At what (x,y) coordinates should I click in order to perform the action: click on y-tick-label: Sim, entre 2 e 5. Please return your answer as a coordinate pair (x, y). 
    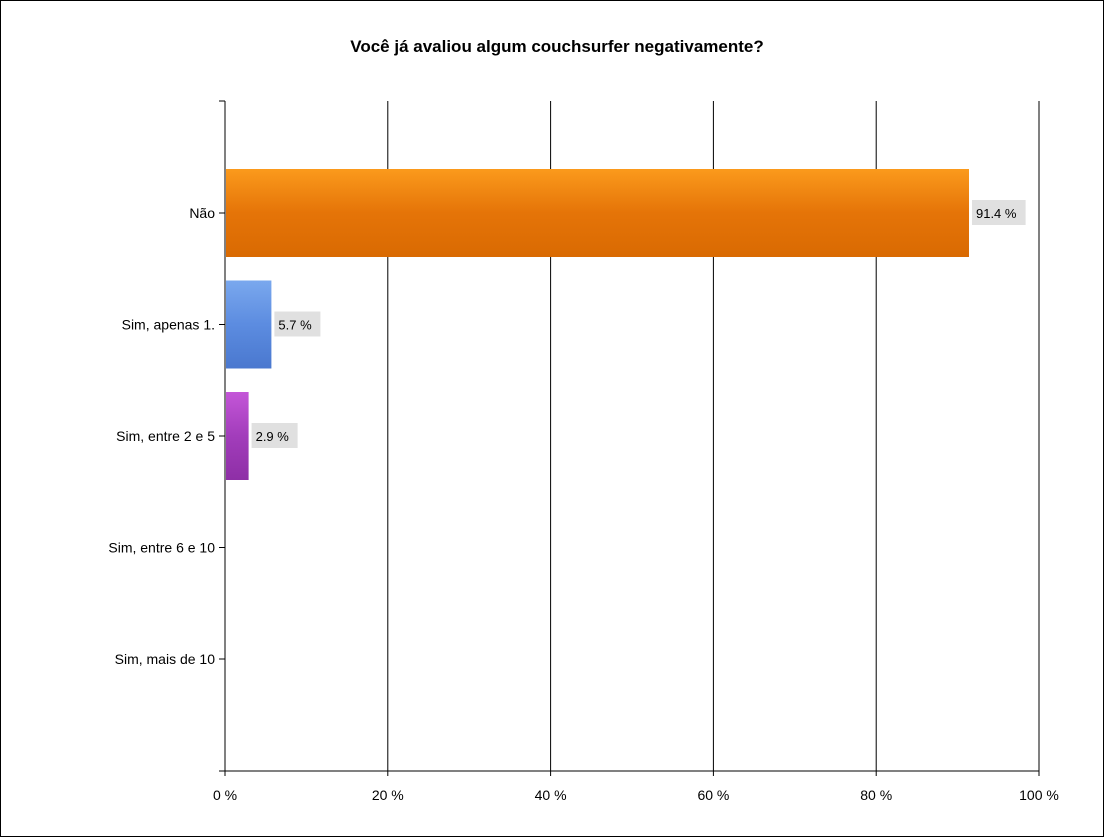
    Looking at the image, I should click on (165, 436).